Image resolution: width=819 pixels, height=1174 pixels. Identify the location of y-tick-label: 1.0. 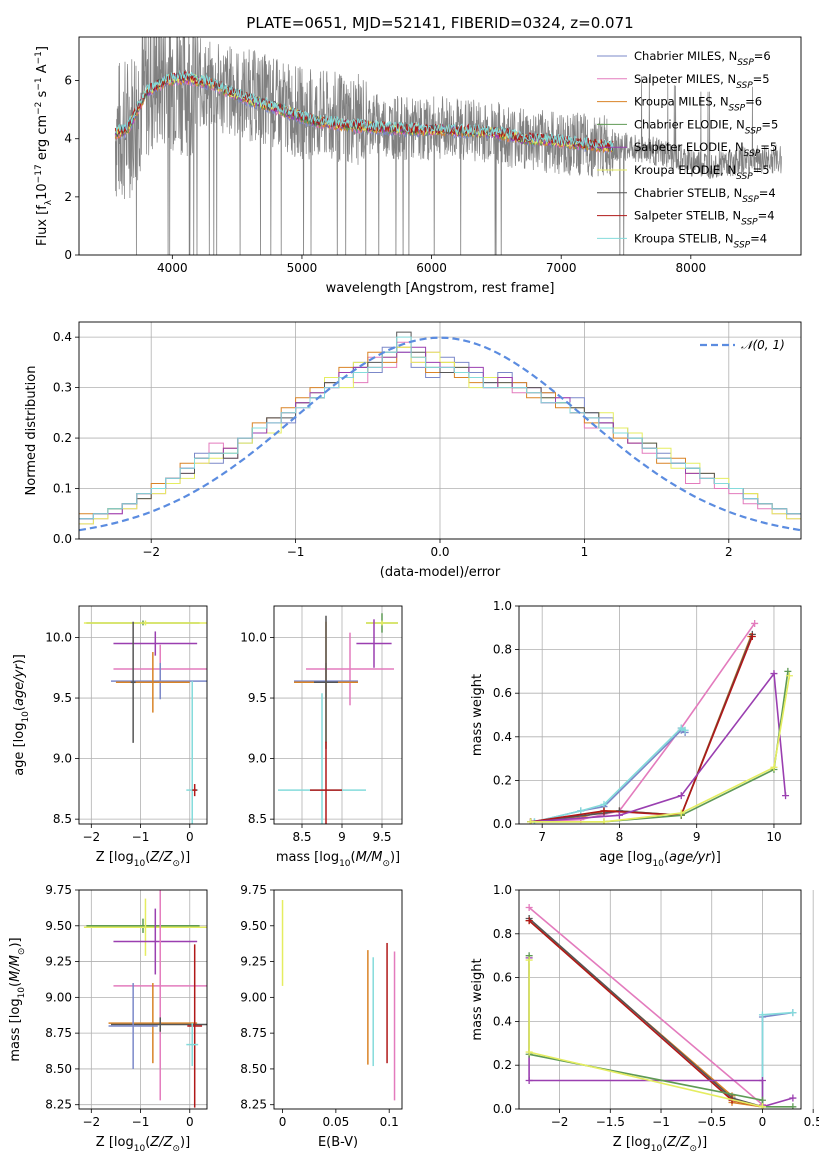
(502, 606).